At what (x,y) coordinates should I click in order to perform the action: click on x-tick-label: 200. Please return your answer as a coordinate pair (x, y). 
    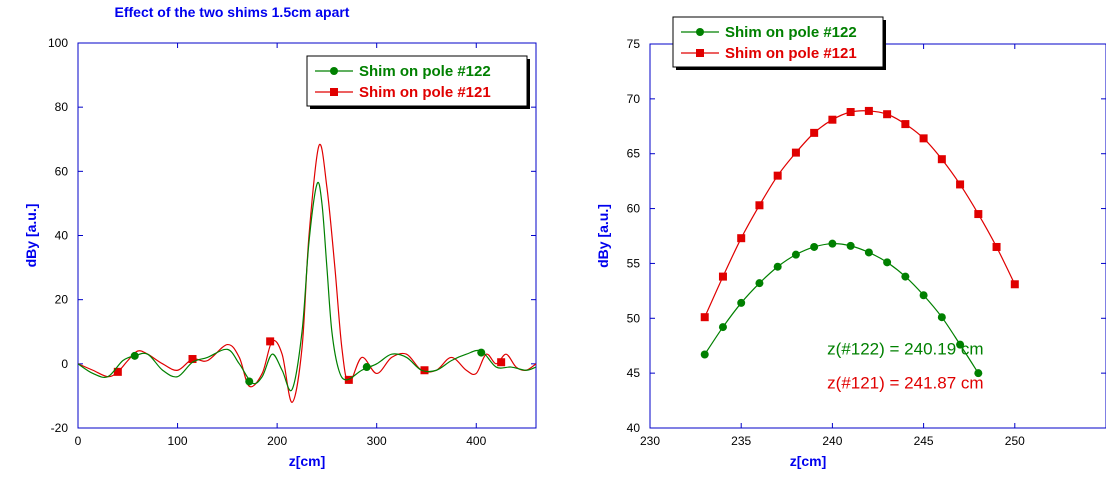
    Looking at the image, I should click on (277, 441).